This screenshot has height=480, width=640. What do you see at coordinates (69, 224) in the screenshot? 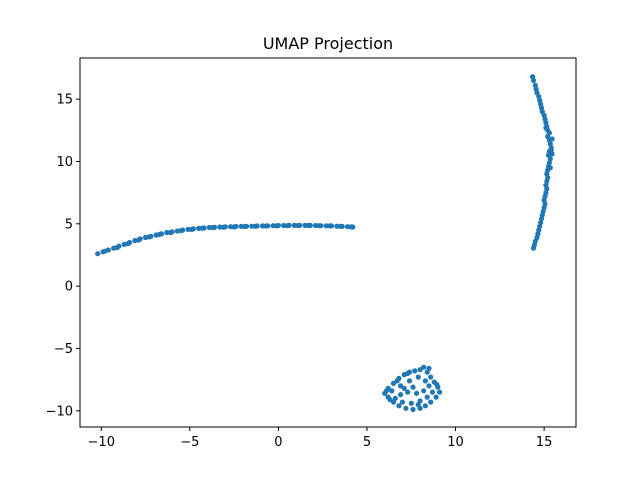
I see `y-tick-label: 5` at bounding box center [69, 224].